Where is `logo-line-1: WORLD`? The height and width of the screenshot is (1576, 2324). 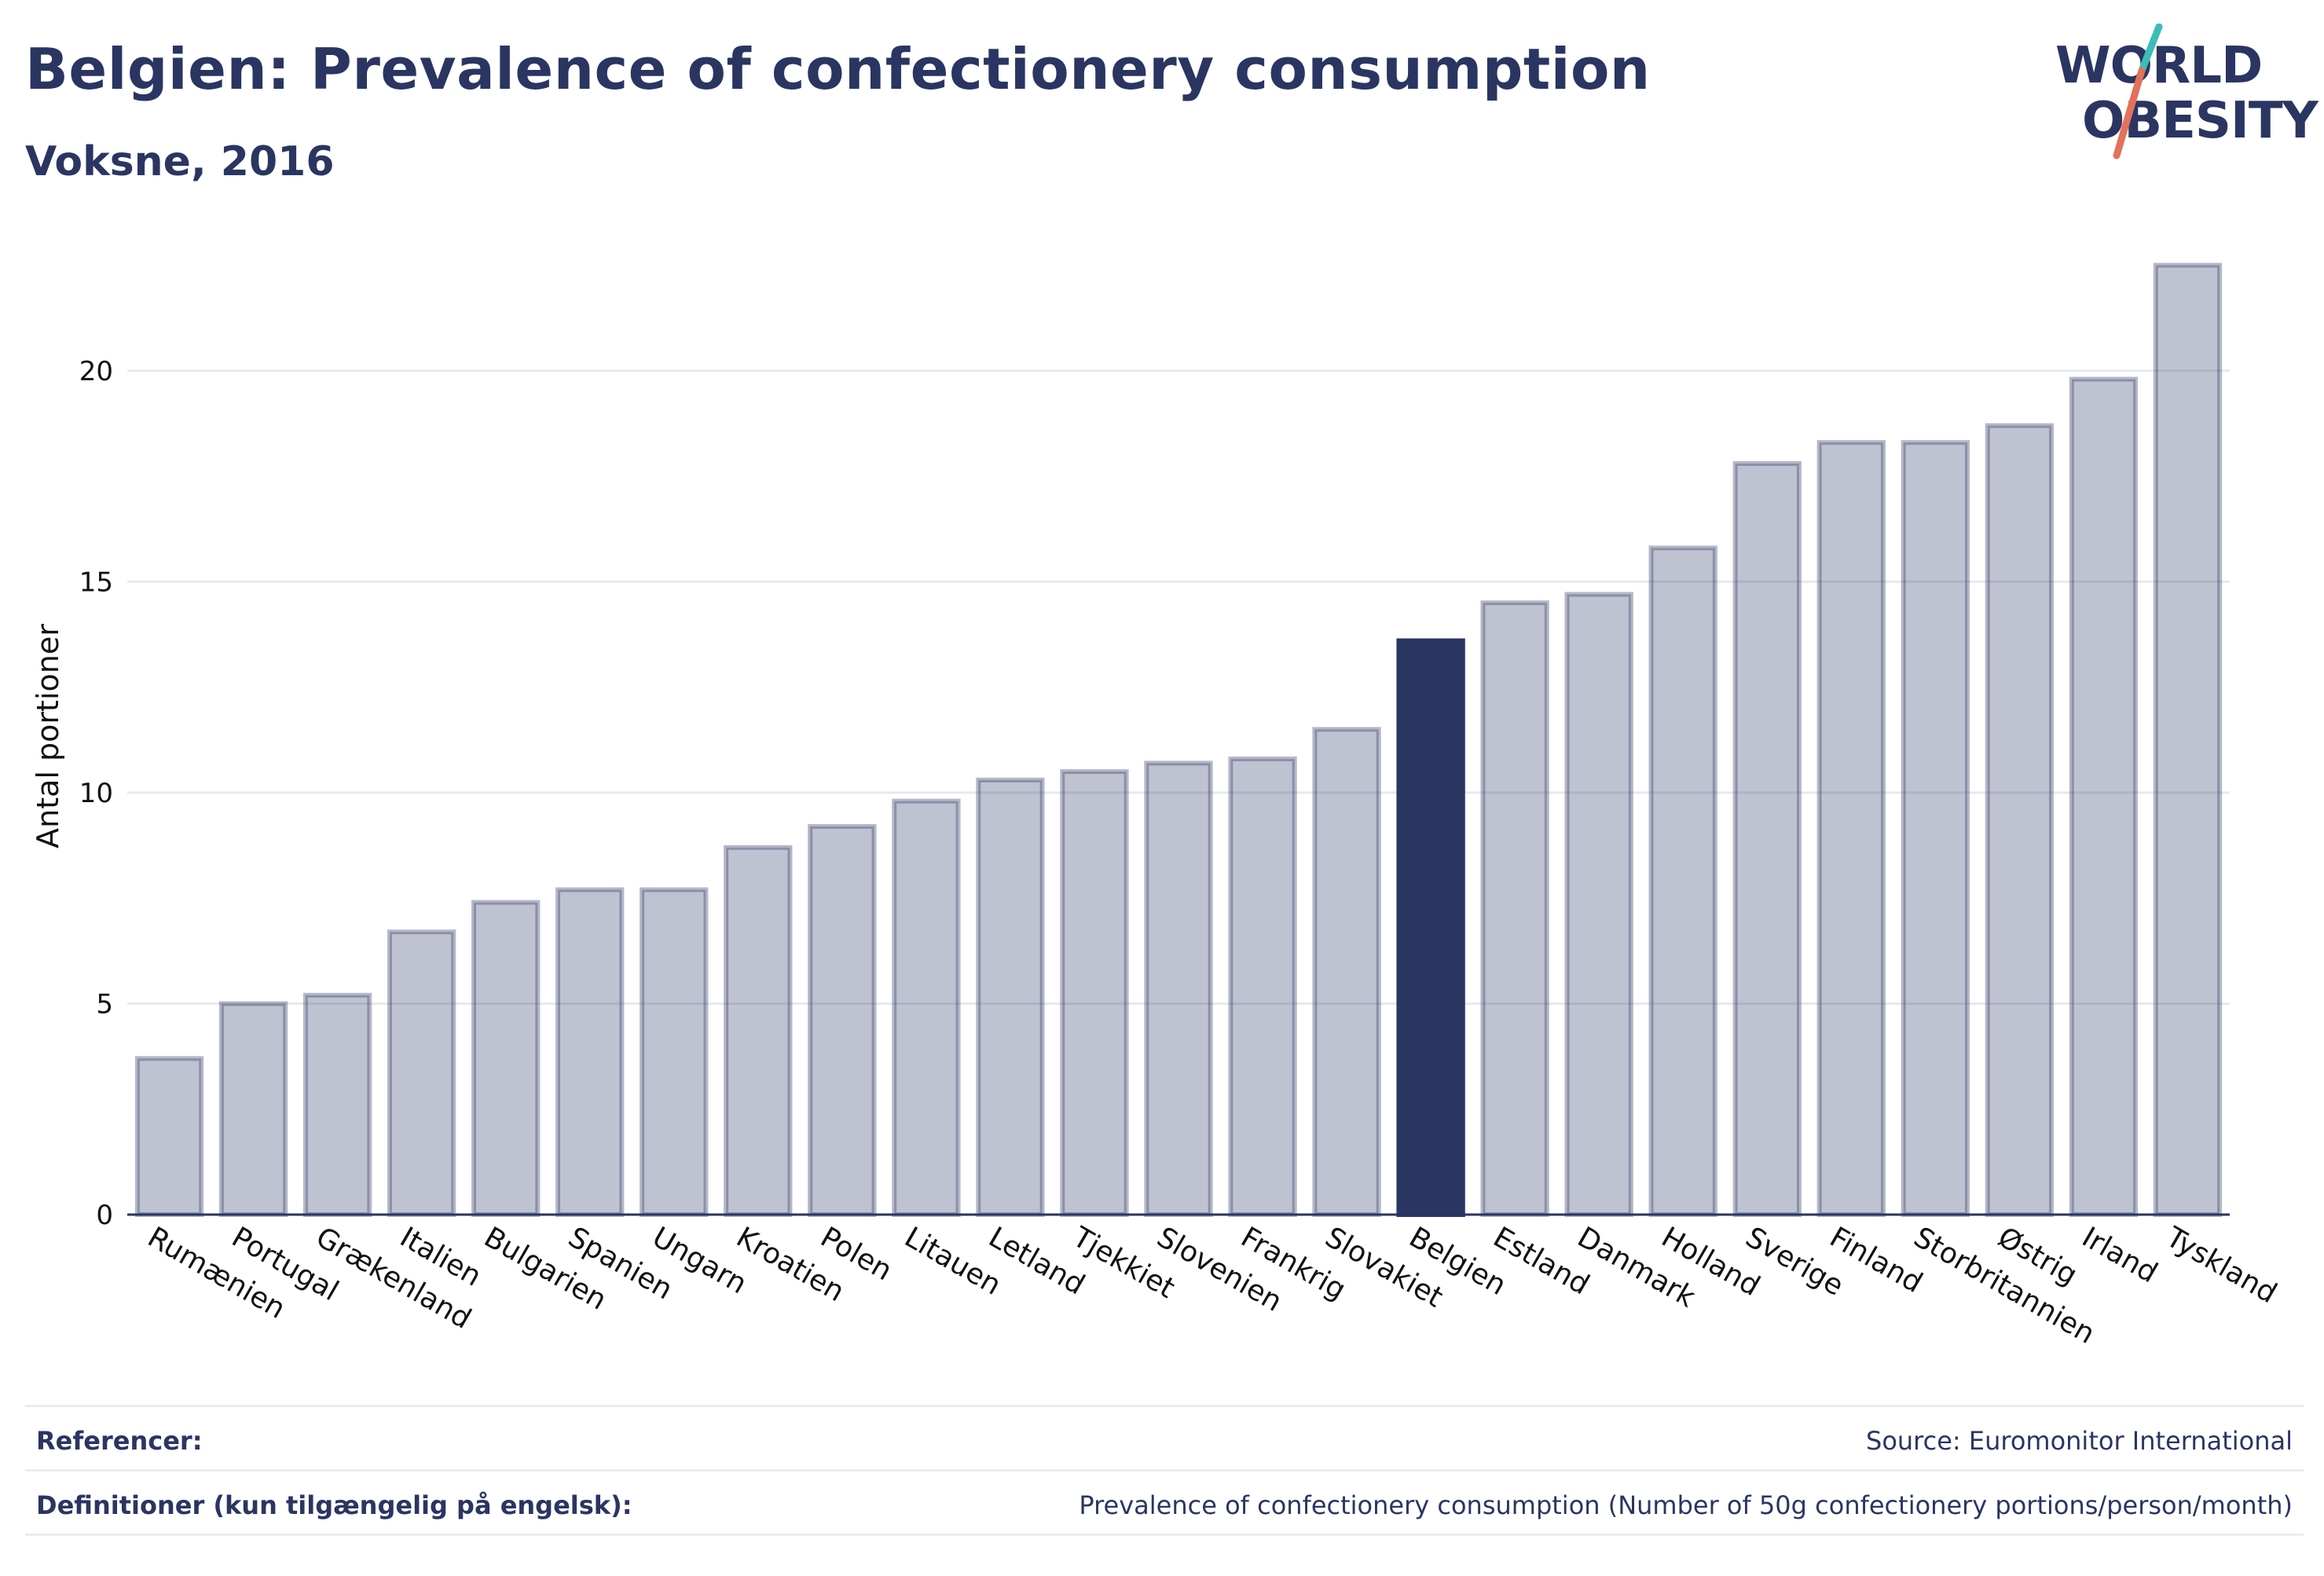 logo-line-1: WORLD is located at coordinates (2159, 66).